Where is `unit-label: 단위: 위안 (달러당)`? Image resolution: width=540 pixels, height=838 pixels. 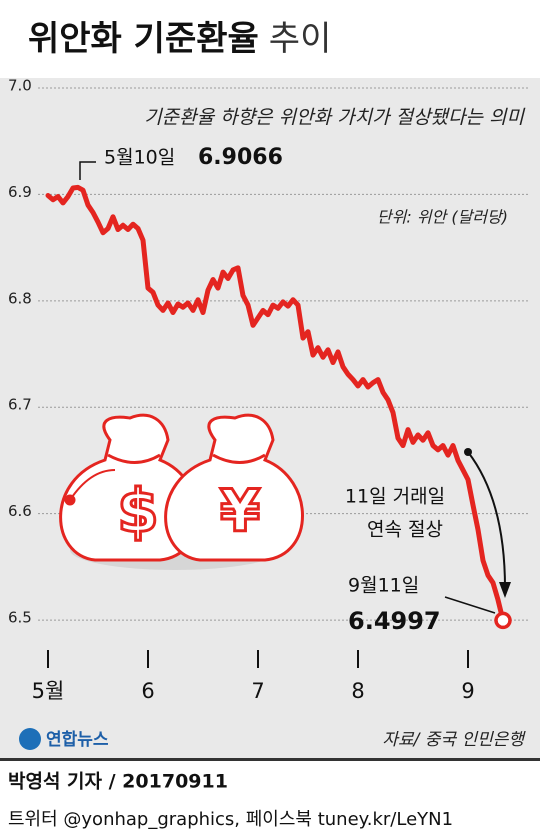
unit-label: 단위: 위안 (달러당) is located at coordinates (442, 217).